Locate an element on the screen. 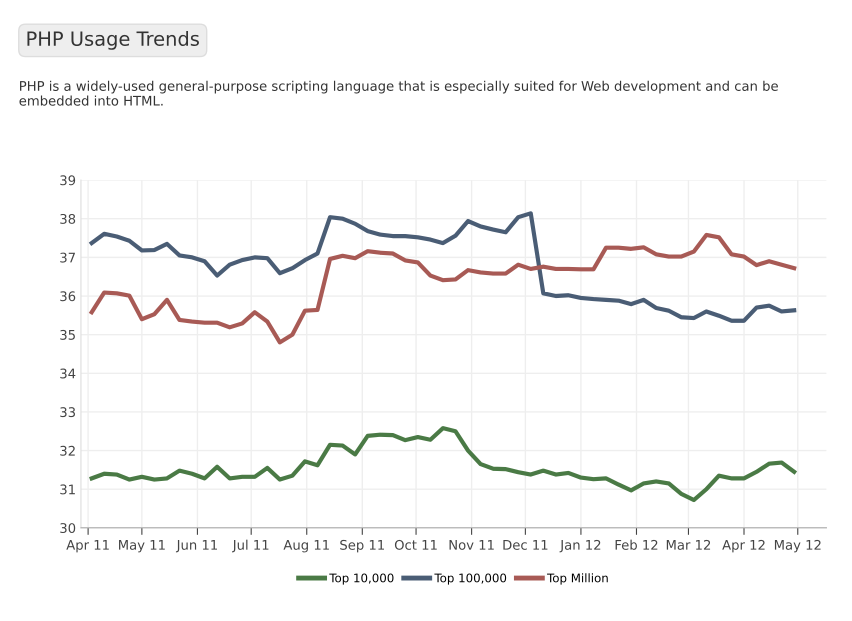 This screenshot has width=852, height=621. legend-label: Top Million is located at coordinates (577, 579).